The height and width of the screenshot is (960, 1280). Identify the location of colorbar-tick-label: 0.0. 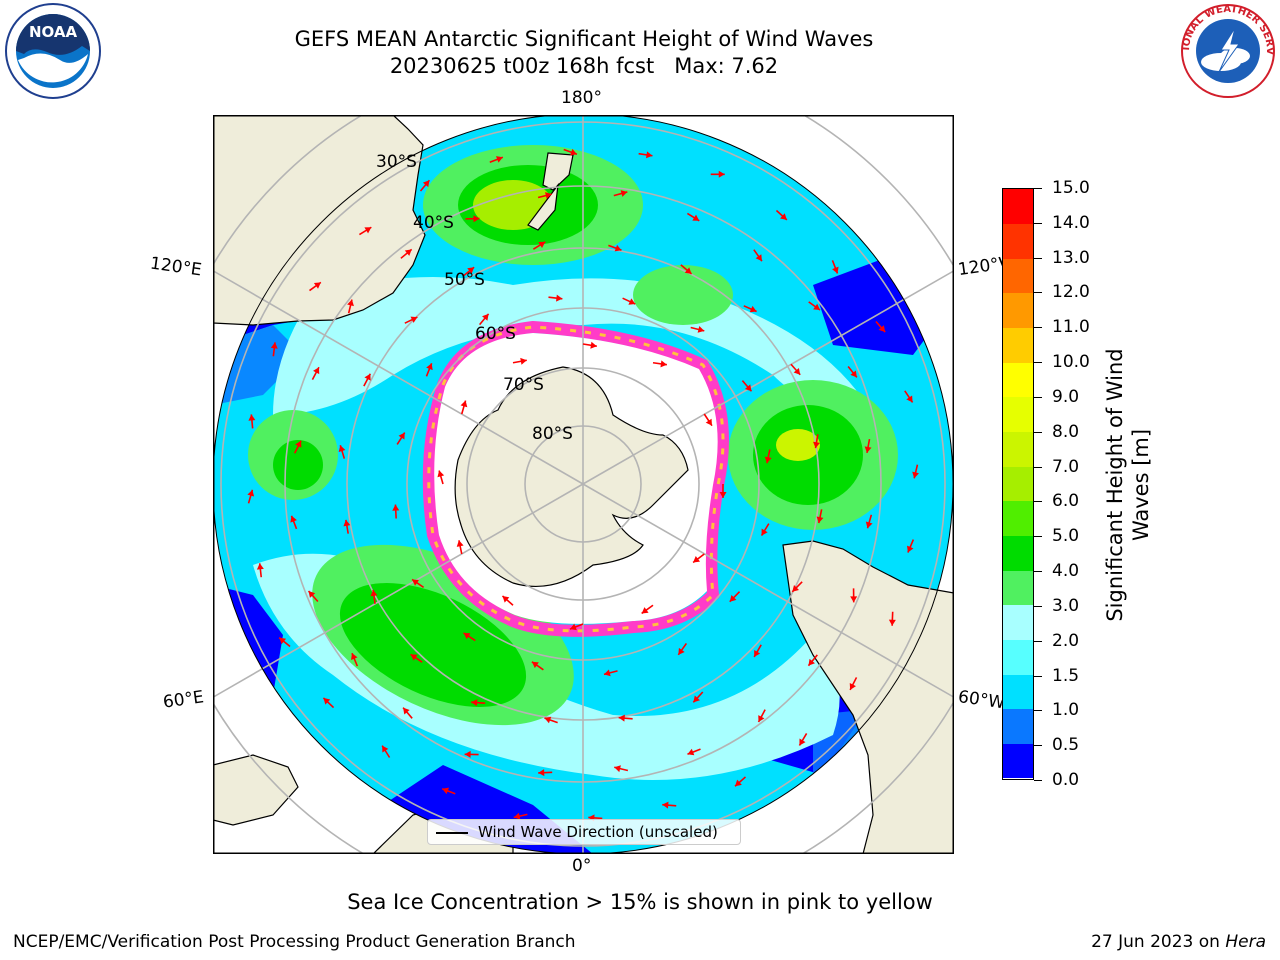
(1066, 780).